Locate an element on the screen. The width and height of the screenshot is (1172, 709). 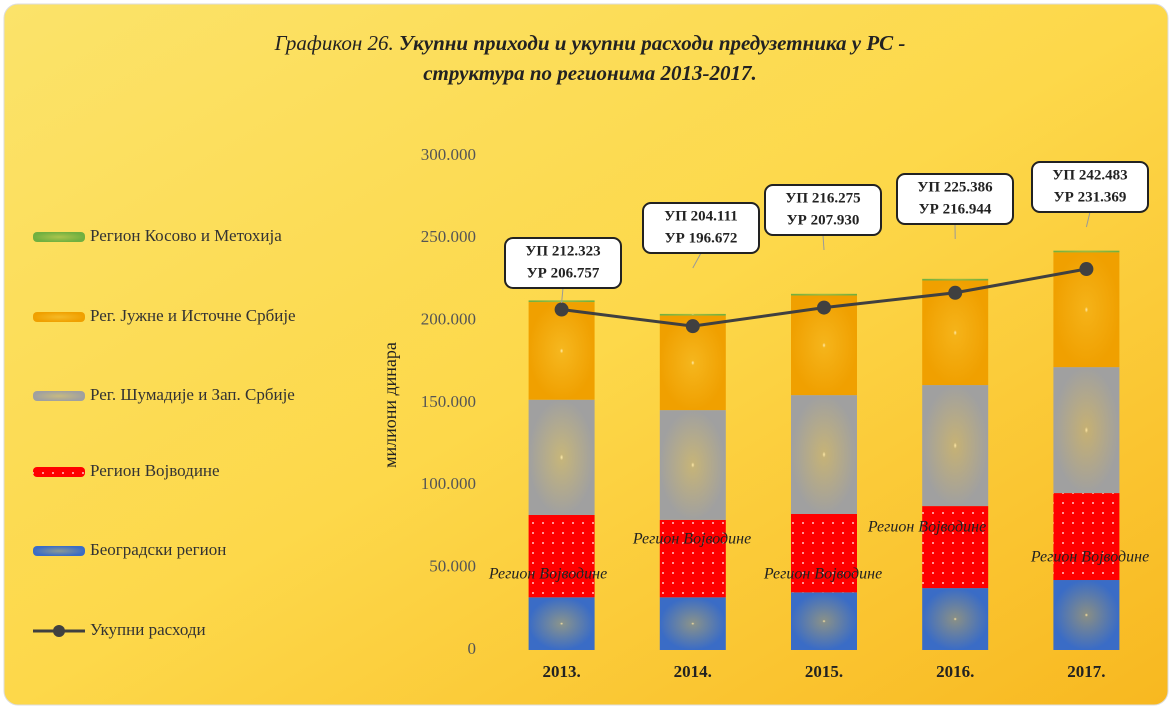
y-tick-label: 150.000 is located at coordinates (448, 401).